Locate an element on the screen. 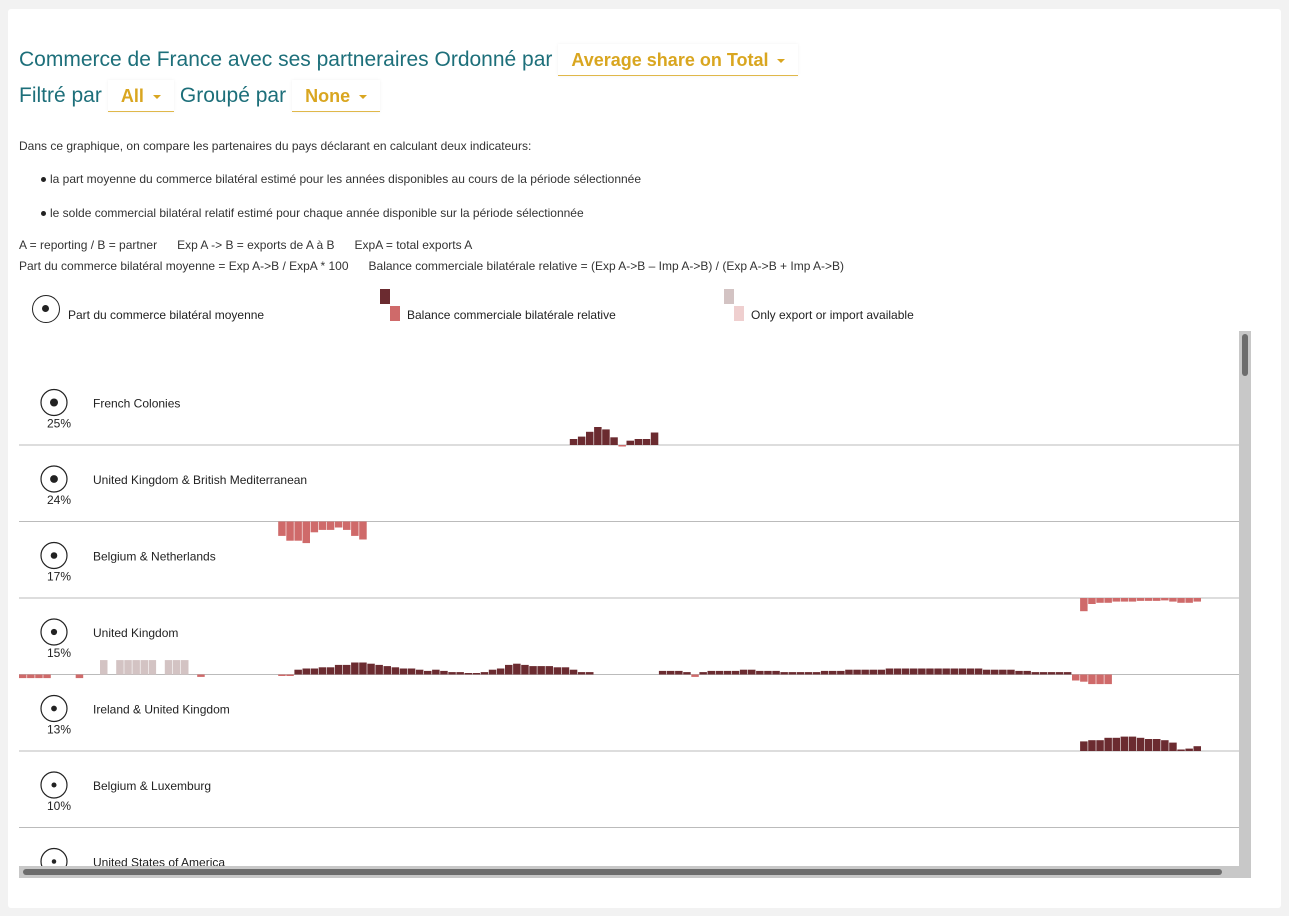 The image size is (1289, 916). partner-name: French Colonies is located at coordinates (136, 404).